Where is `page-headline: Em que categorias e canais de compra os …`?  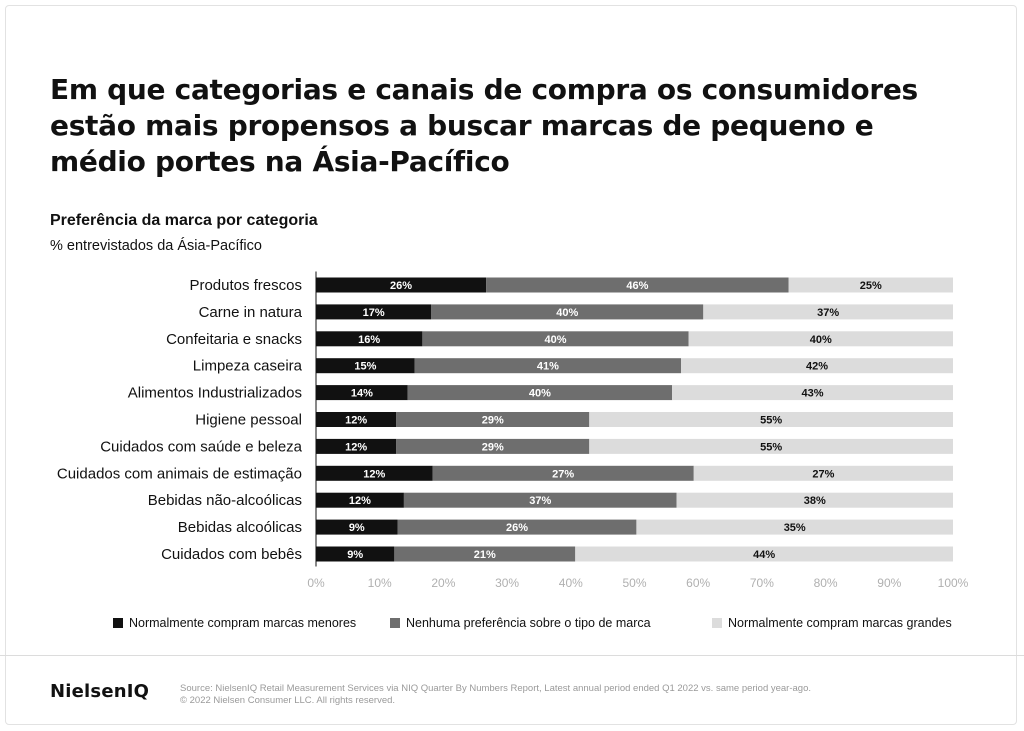 page-headline: Em que categorias e canais de compra os … is located at coordinates (484, 125).